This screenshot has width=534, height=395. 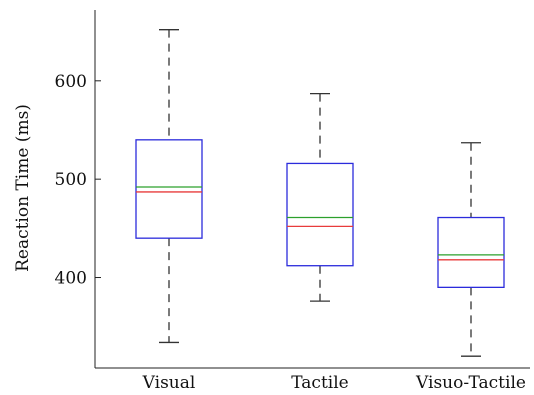 I want to click on x-tick-labels: Visual Tactile Visuo-Tactile, so click(x=334, y=383).